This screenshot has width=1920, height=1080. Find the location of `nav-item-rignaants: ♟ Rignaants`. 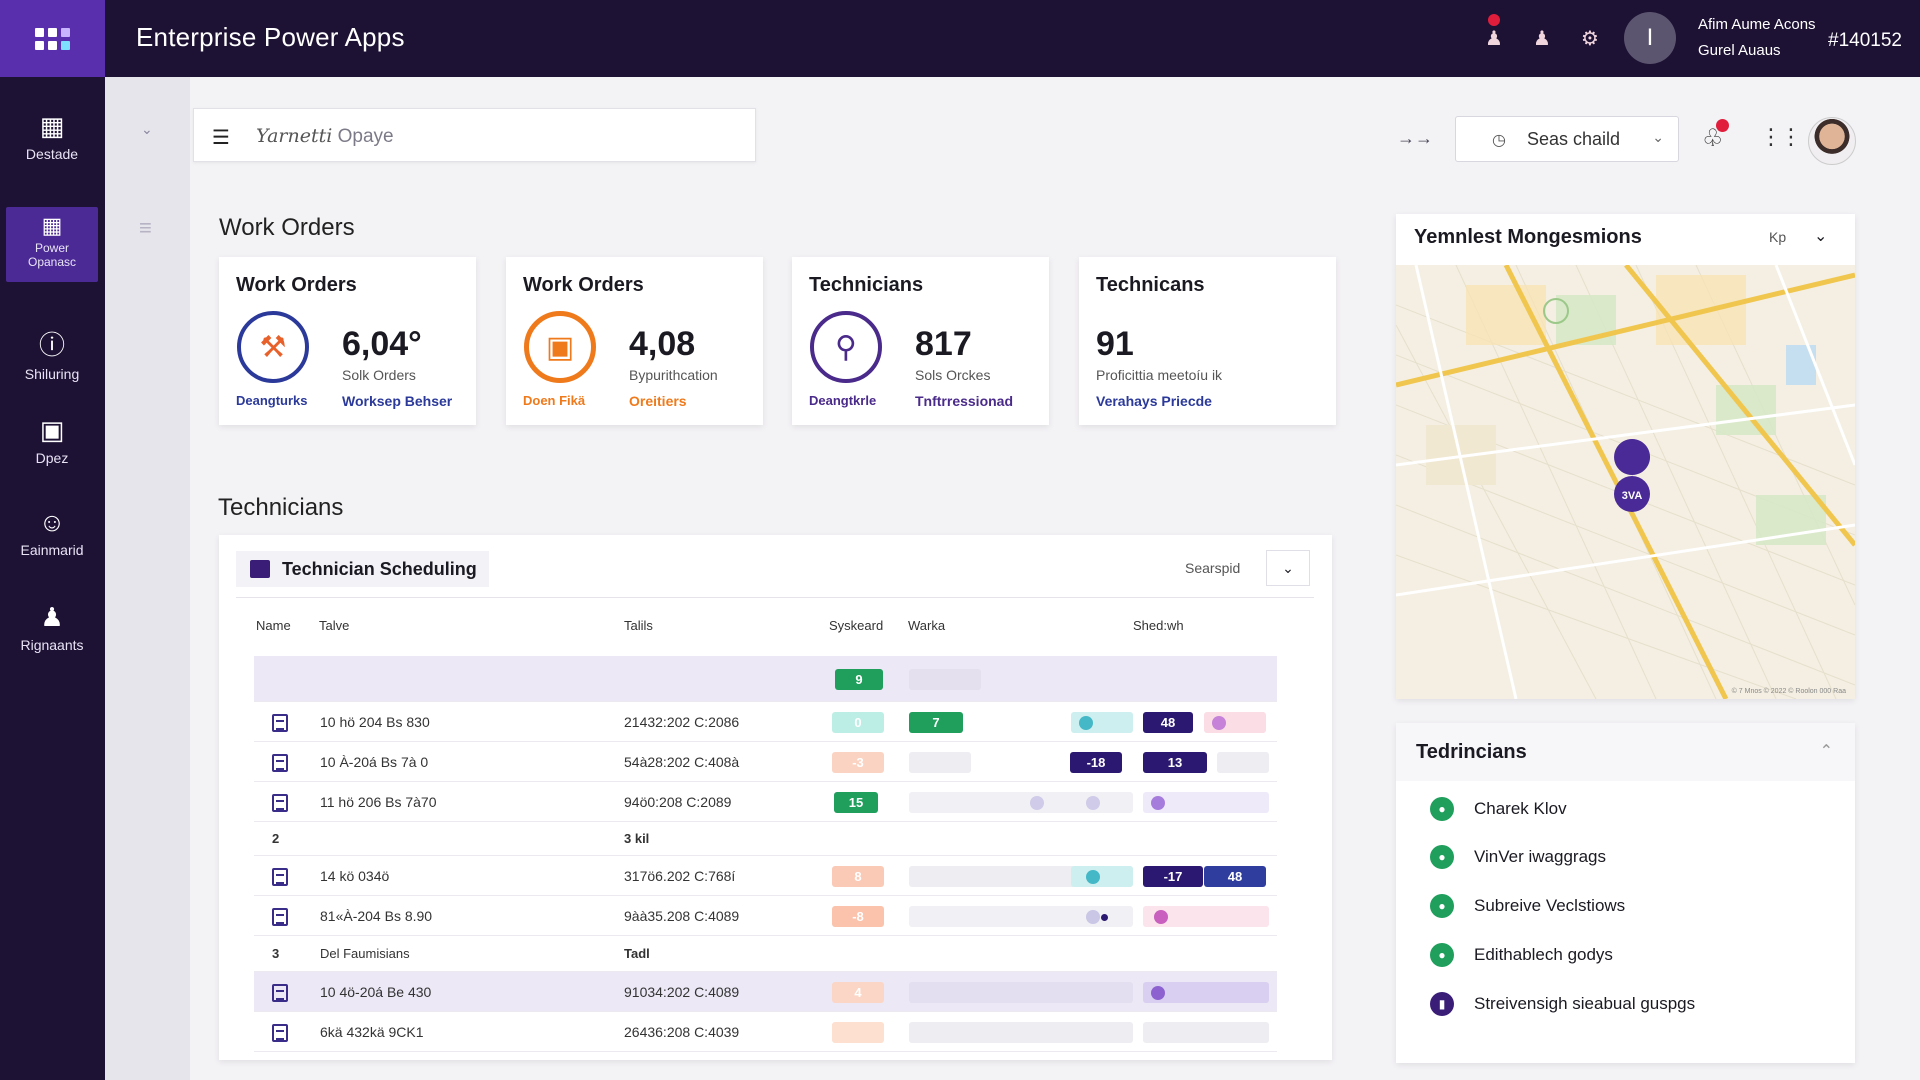

nav-item-rignaants: ♟ Rignaants is located at coordinates (52, 627).